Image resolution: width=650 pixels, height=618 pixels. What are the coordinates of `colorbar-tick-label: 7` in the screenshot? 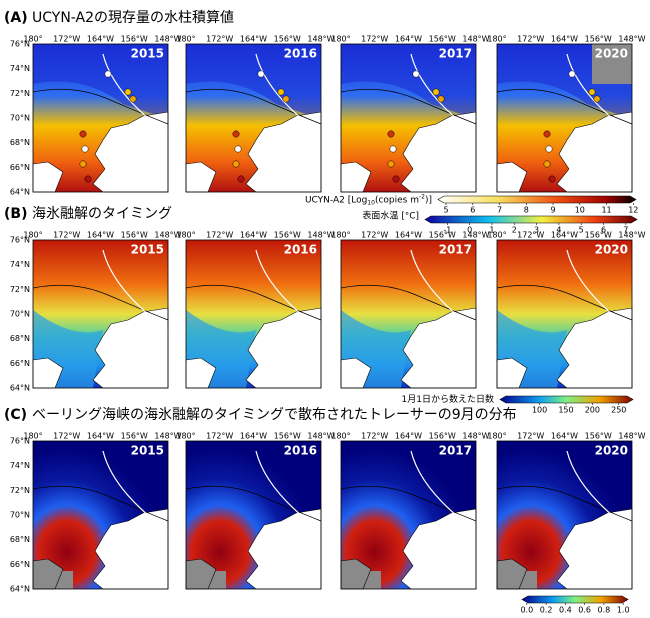 It's located at (499, 210).